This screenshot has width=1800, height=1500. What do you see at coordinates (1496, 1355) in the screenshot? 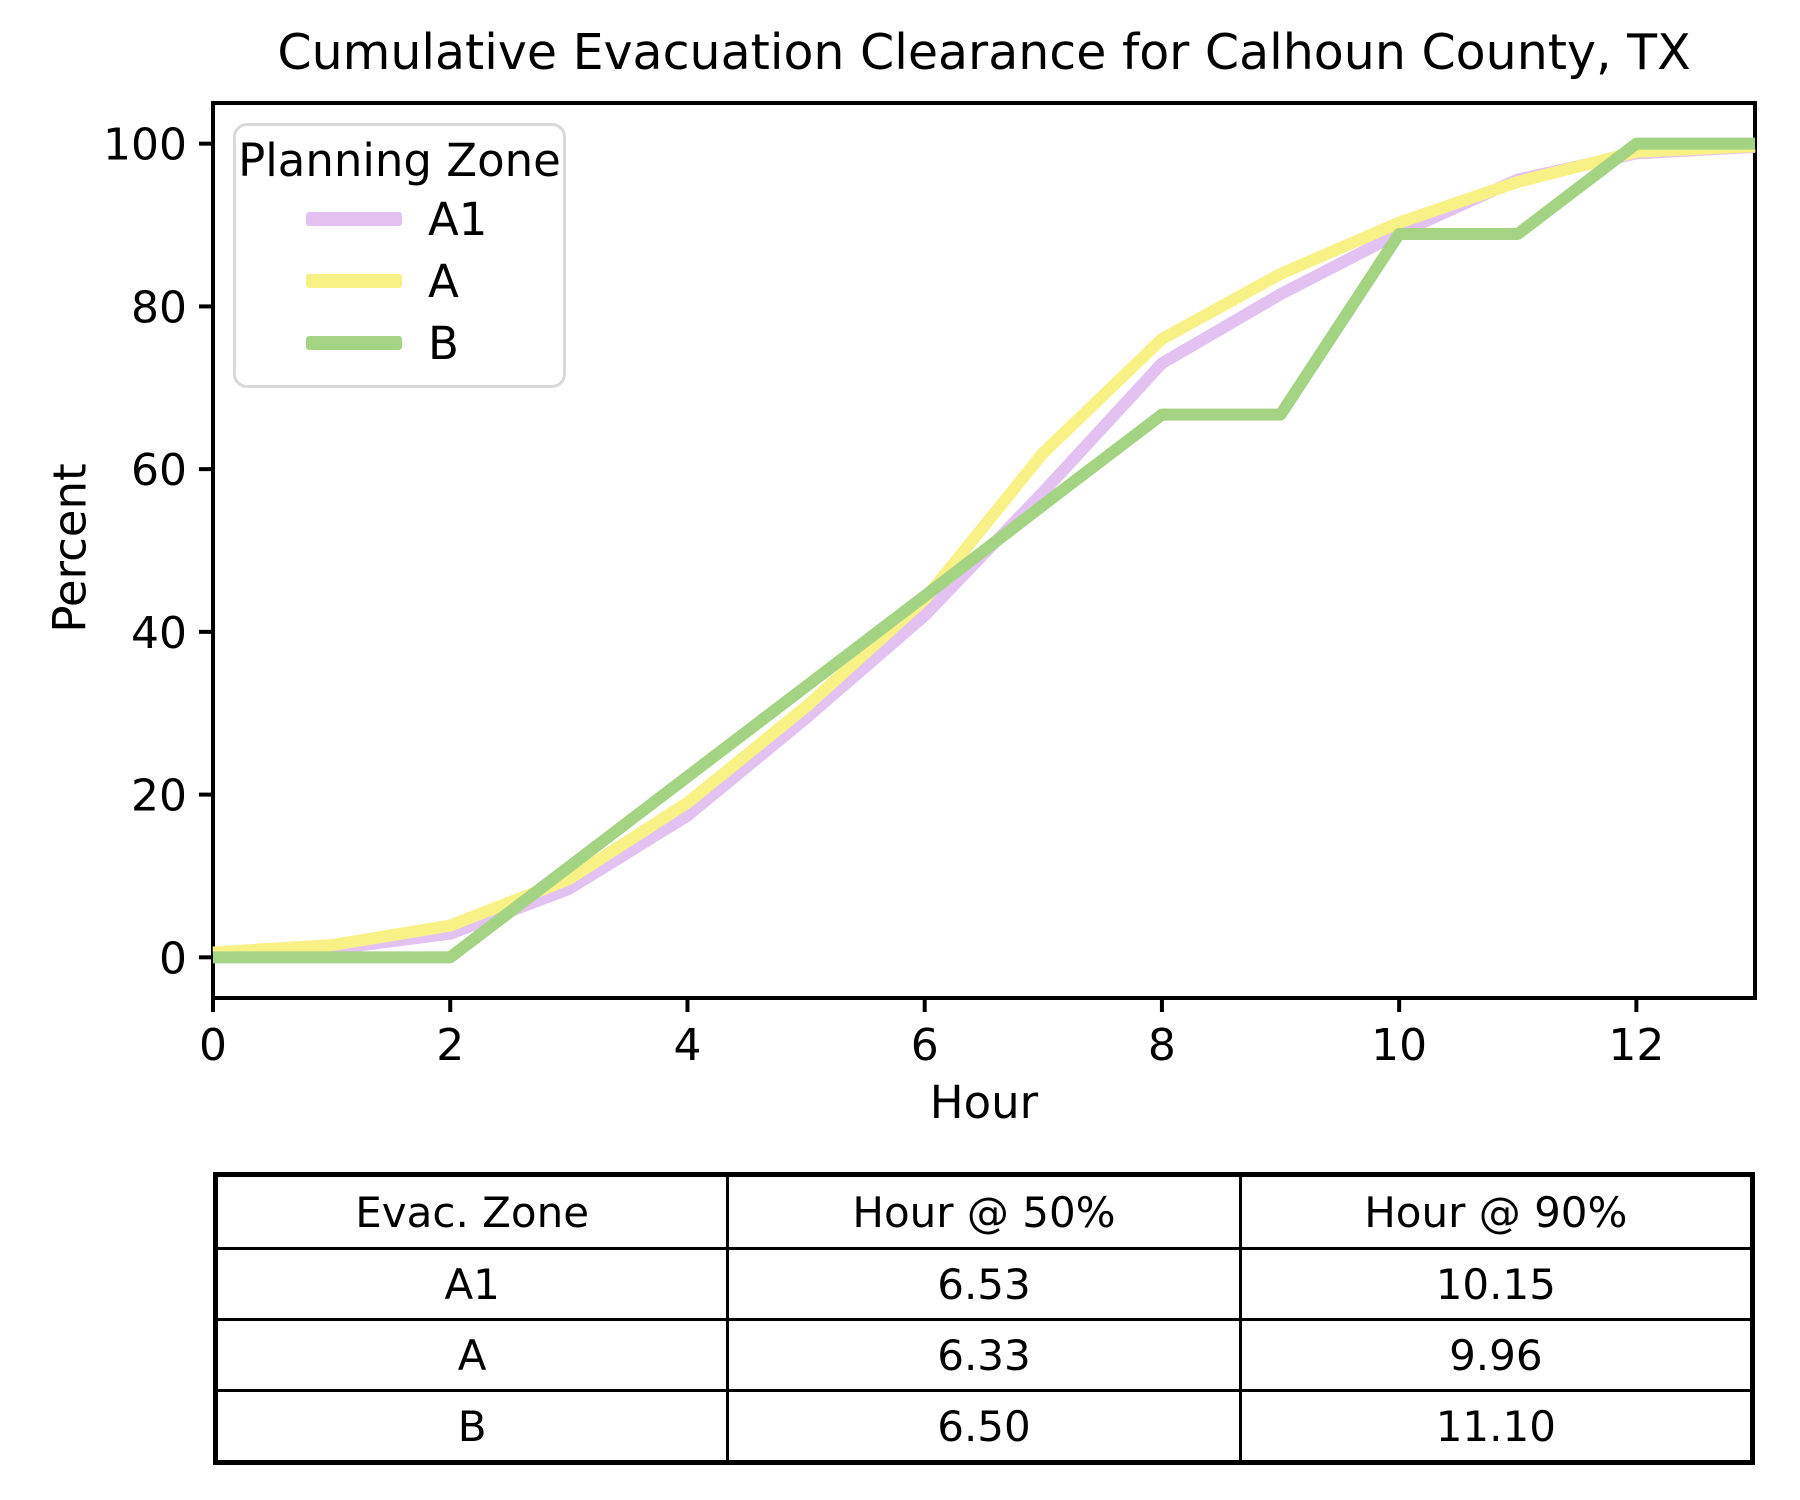
I see `summary-h90-cell: 9.96` at bounding box center [1496, 1355].